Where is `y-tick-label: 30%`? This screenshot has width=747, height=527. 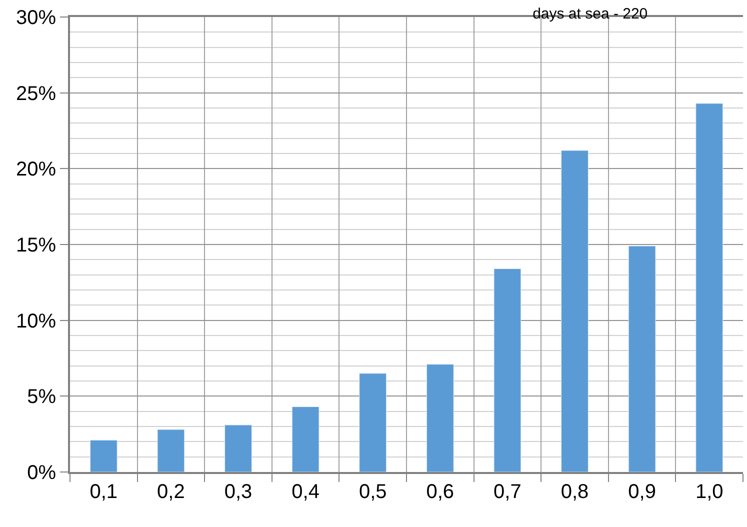
y-tick-label: 30% is located at coordinates (36, 18).